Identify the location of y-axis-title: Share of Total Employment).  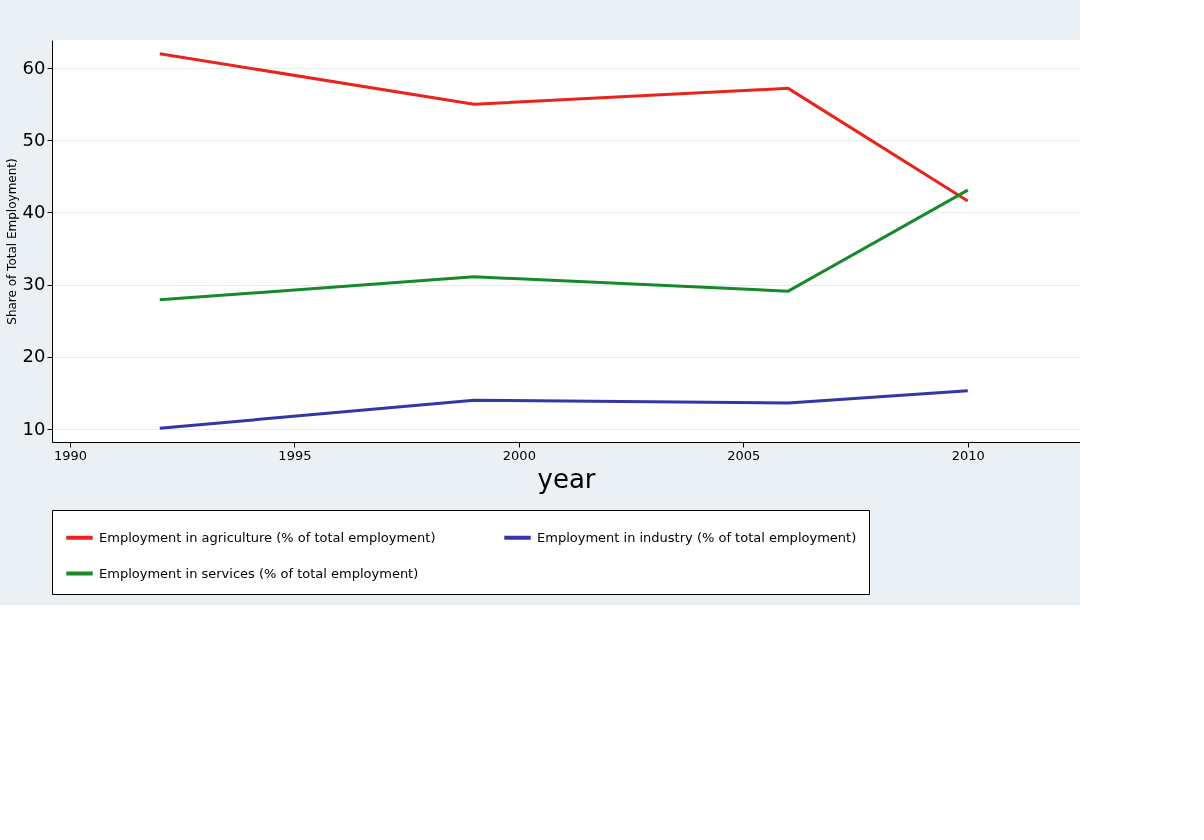
(11, 241).